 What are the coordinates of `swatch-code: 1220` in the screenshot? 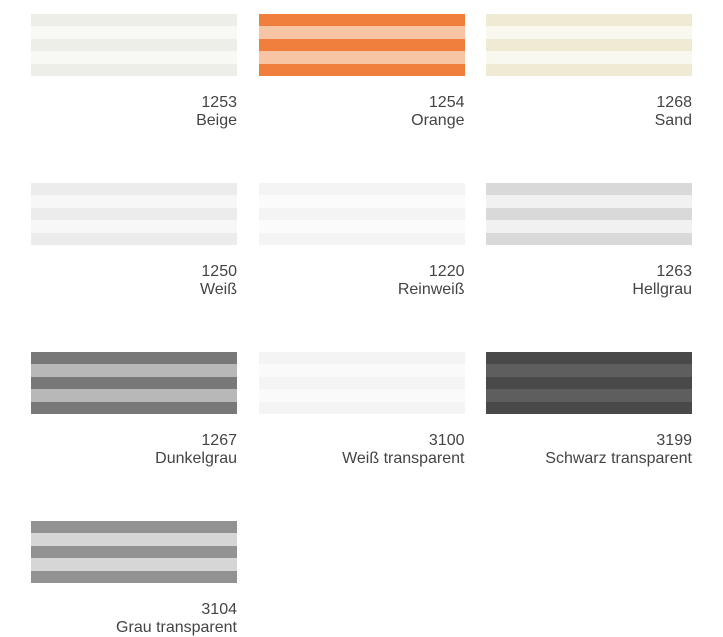 It's located at (446, 271).